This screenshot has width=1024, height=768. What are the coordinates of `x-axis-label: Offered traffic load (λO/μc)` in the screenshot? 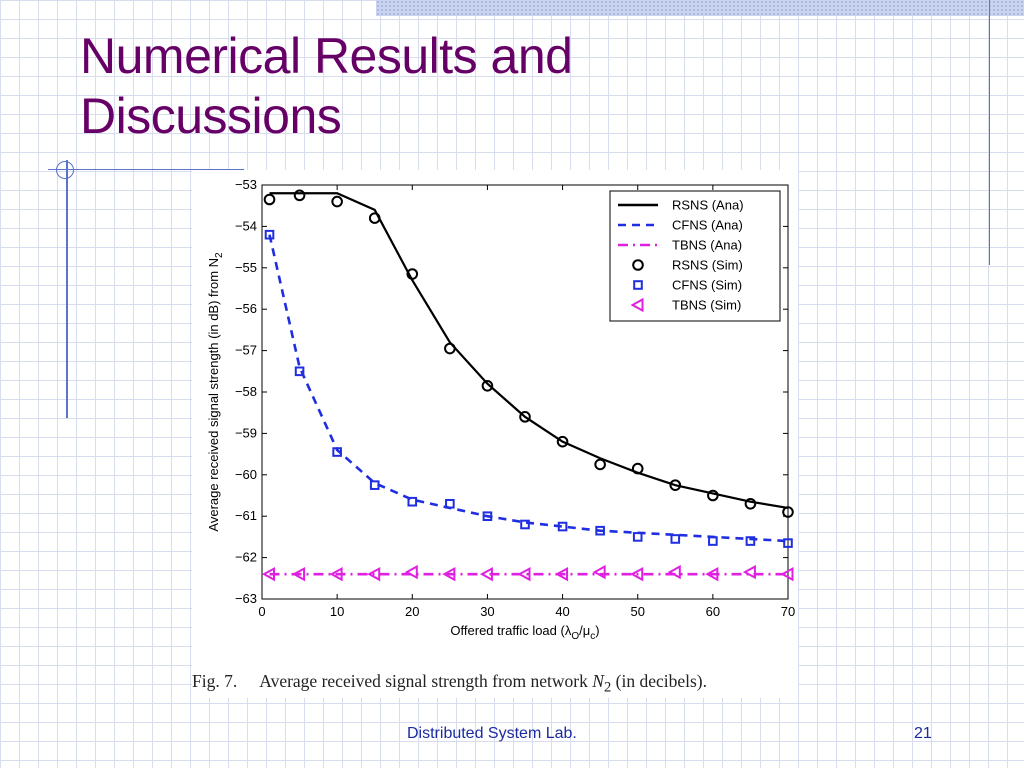 It's located at (524, 632).